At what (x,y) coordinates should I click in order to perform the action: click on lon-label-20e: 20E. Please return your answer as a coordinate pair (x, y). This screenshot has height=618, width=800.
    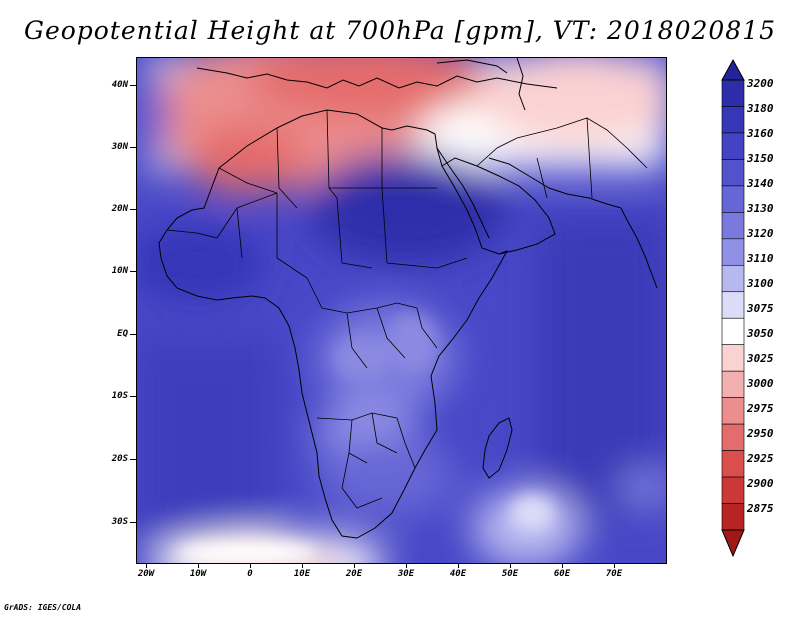
    Looking at the image, I should click on (354, 574).